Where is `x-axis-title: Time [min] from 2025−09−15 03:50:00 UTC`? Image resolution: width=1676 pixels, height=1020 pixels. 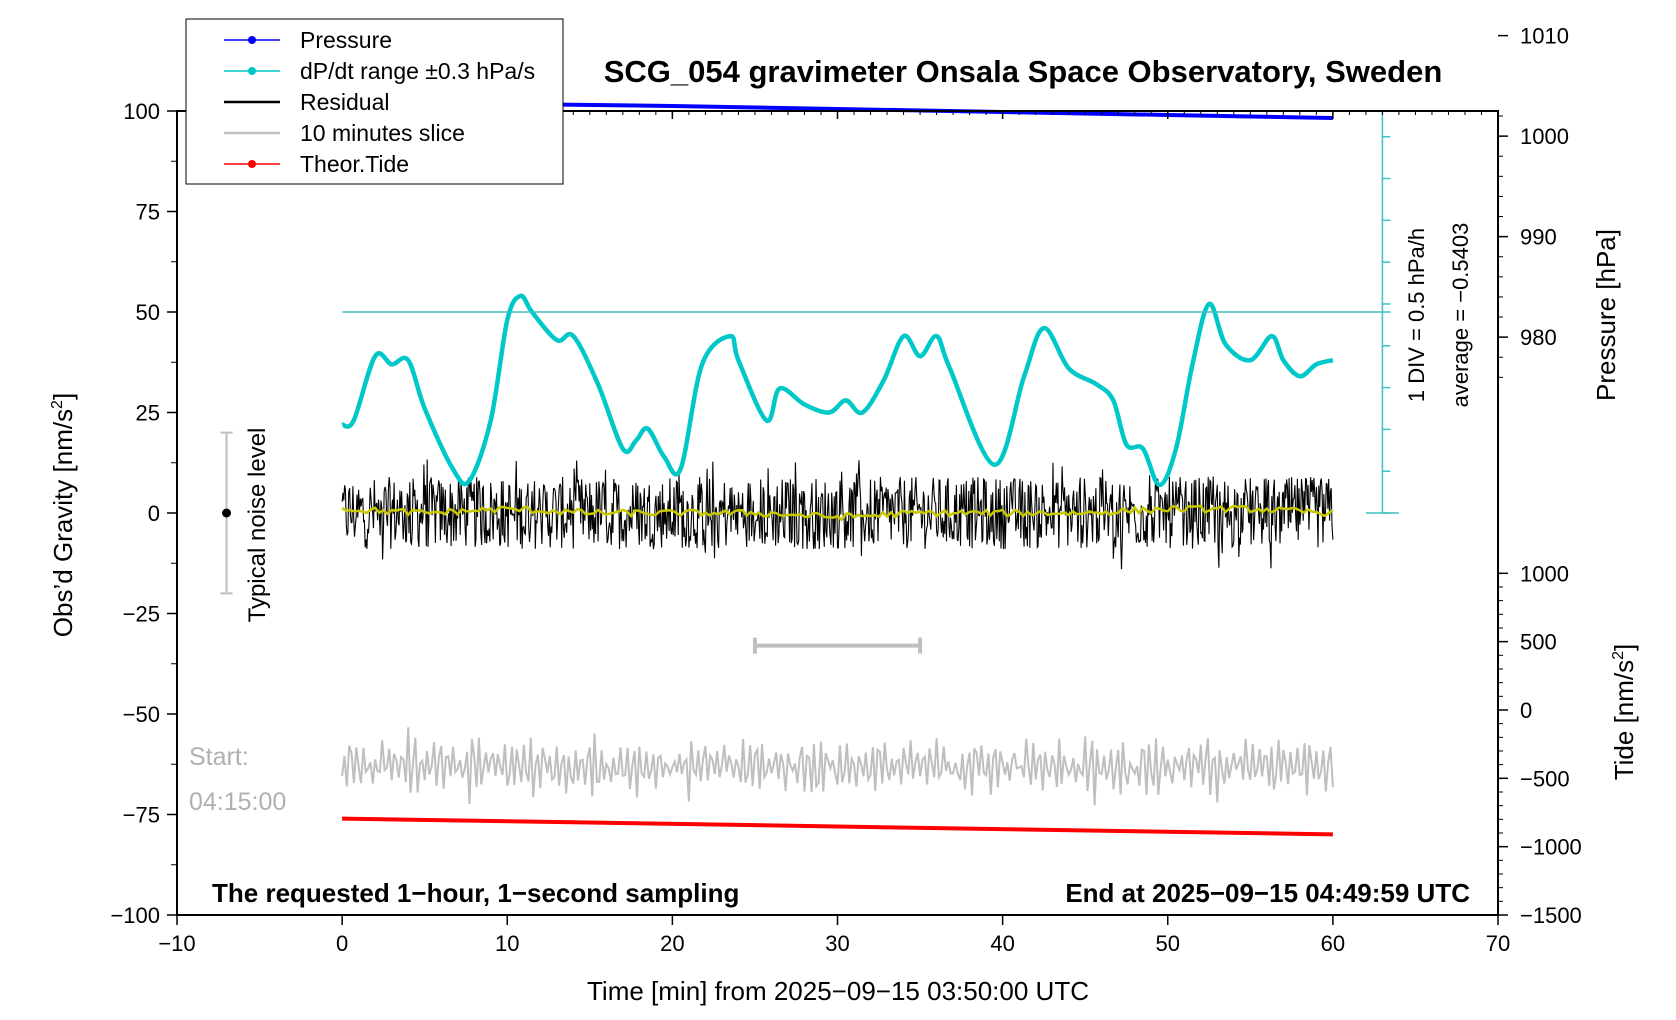
x-axis-title: Time [min] from 2025−09−15 03:50:00 UTC is located at coordinates (838, 991).